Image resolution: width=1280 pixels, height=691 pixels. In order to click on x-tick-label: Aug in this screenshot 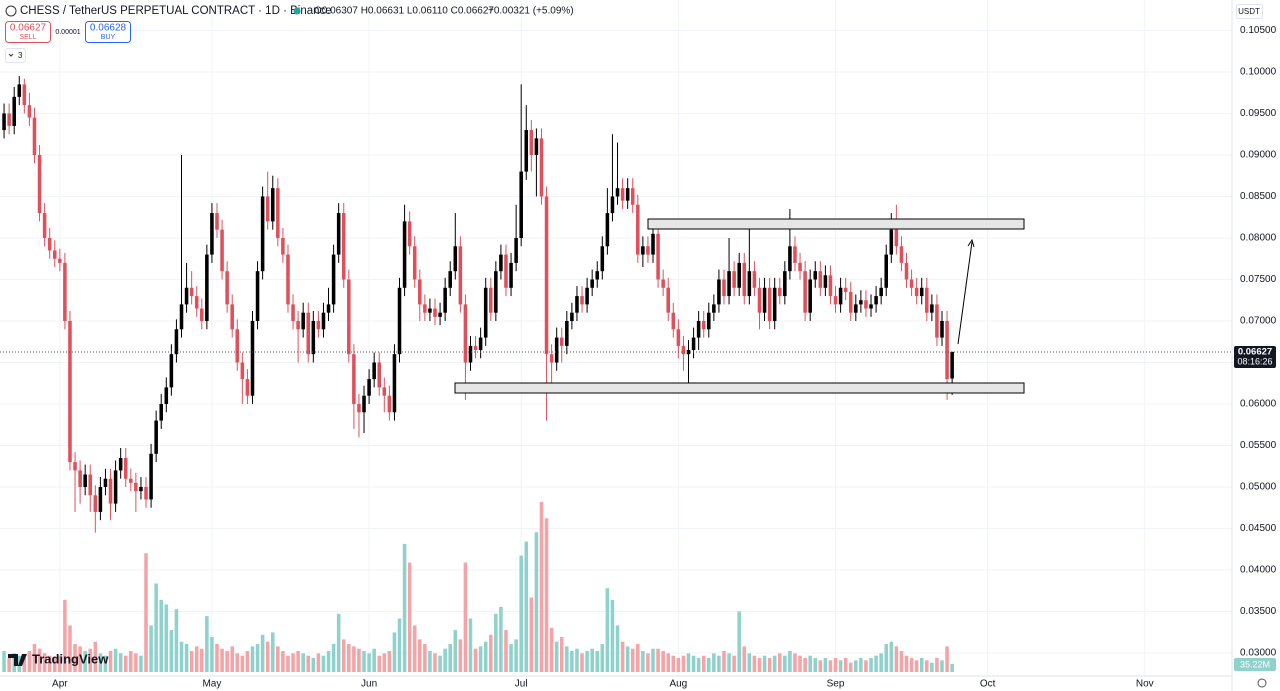, I will do `click(678, 684)`.